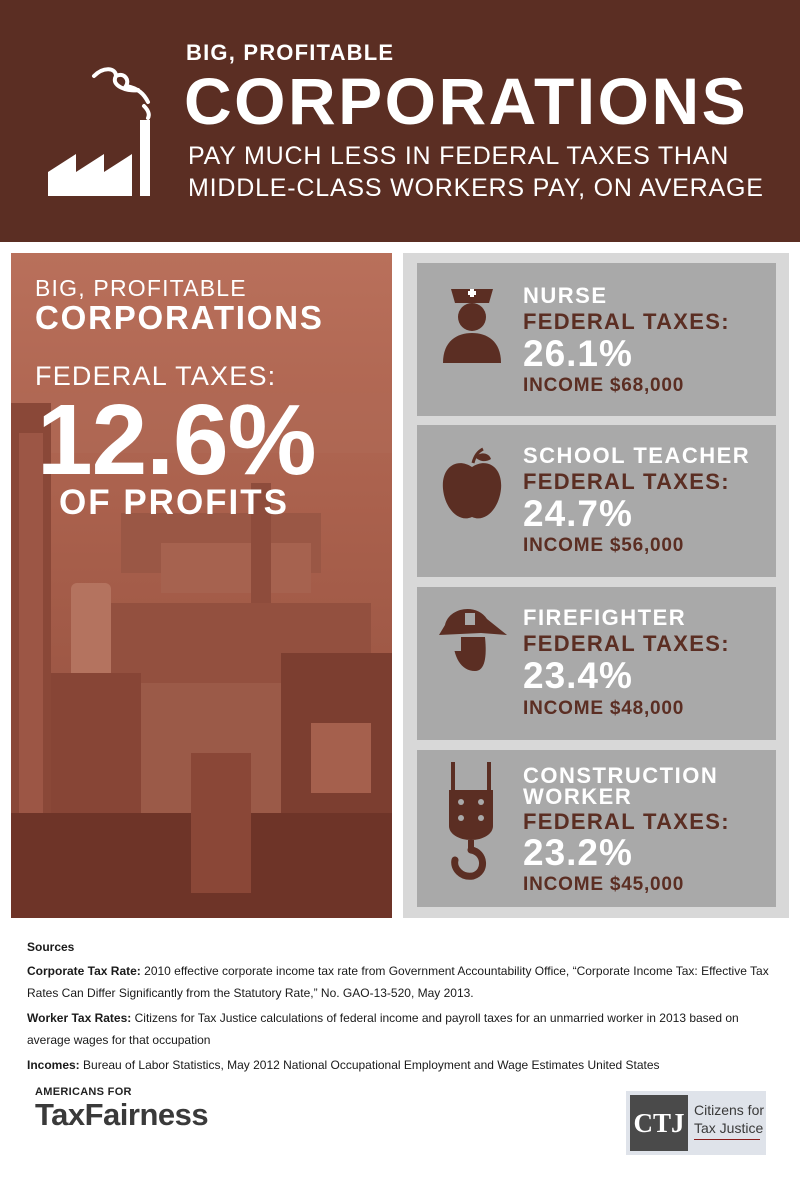  What do you see at coordinates (626, 643) in the screenshot?
I see `firefighter-tax-label: FEDERAL TAXES:` at bounding box center [626, 643].